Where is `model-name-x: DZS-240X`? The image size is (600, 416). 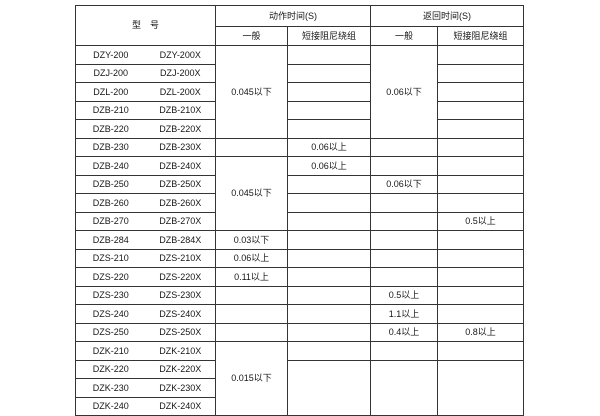
model-name-x: DZS-240X is located at coordinates (180, 313).